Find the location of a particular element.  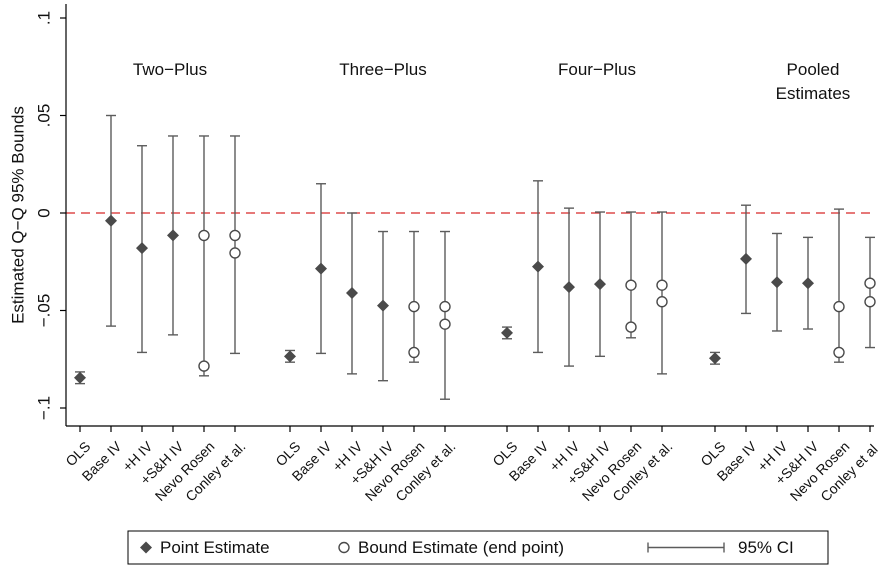

legend-circle-icon is located at coordinates (344, 548).